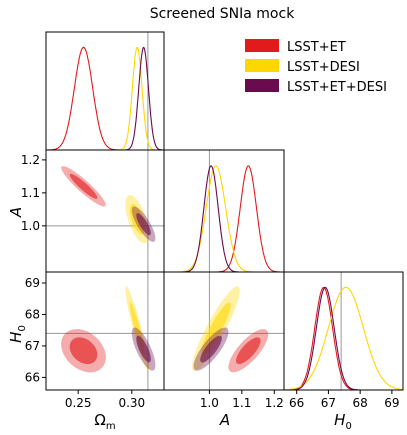  What do you see at coordinates (16, 212) in the screenshot?
I see `ylabel-a: A` at bounding box center [16, 212].